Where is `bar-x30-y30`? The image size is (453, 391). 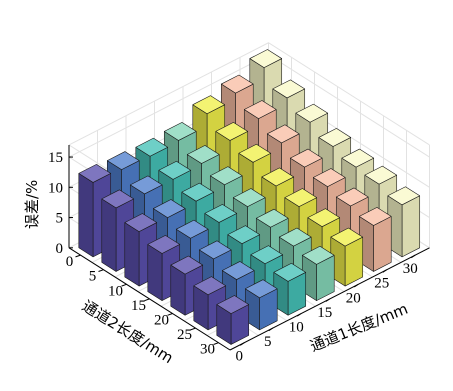 bar-x30-y30 is located at coordinates (404, 222).